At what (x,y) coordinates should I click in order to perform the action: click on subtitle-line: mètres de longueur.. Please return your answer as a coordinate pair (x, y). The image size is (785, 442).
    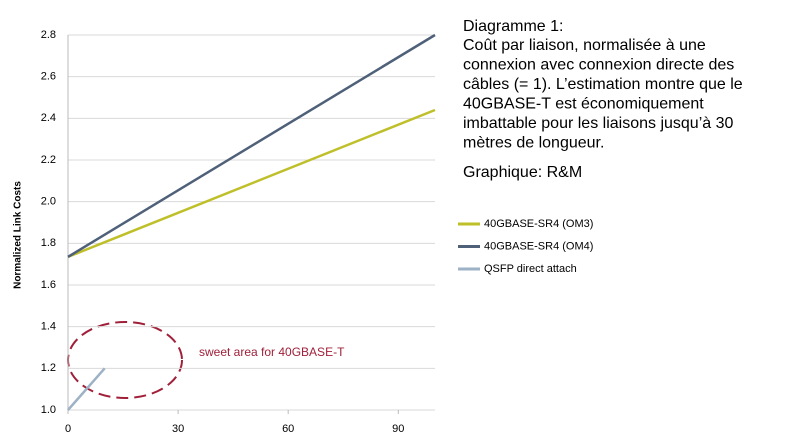
    Looking at the image, I should click on (533, 143).